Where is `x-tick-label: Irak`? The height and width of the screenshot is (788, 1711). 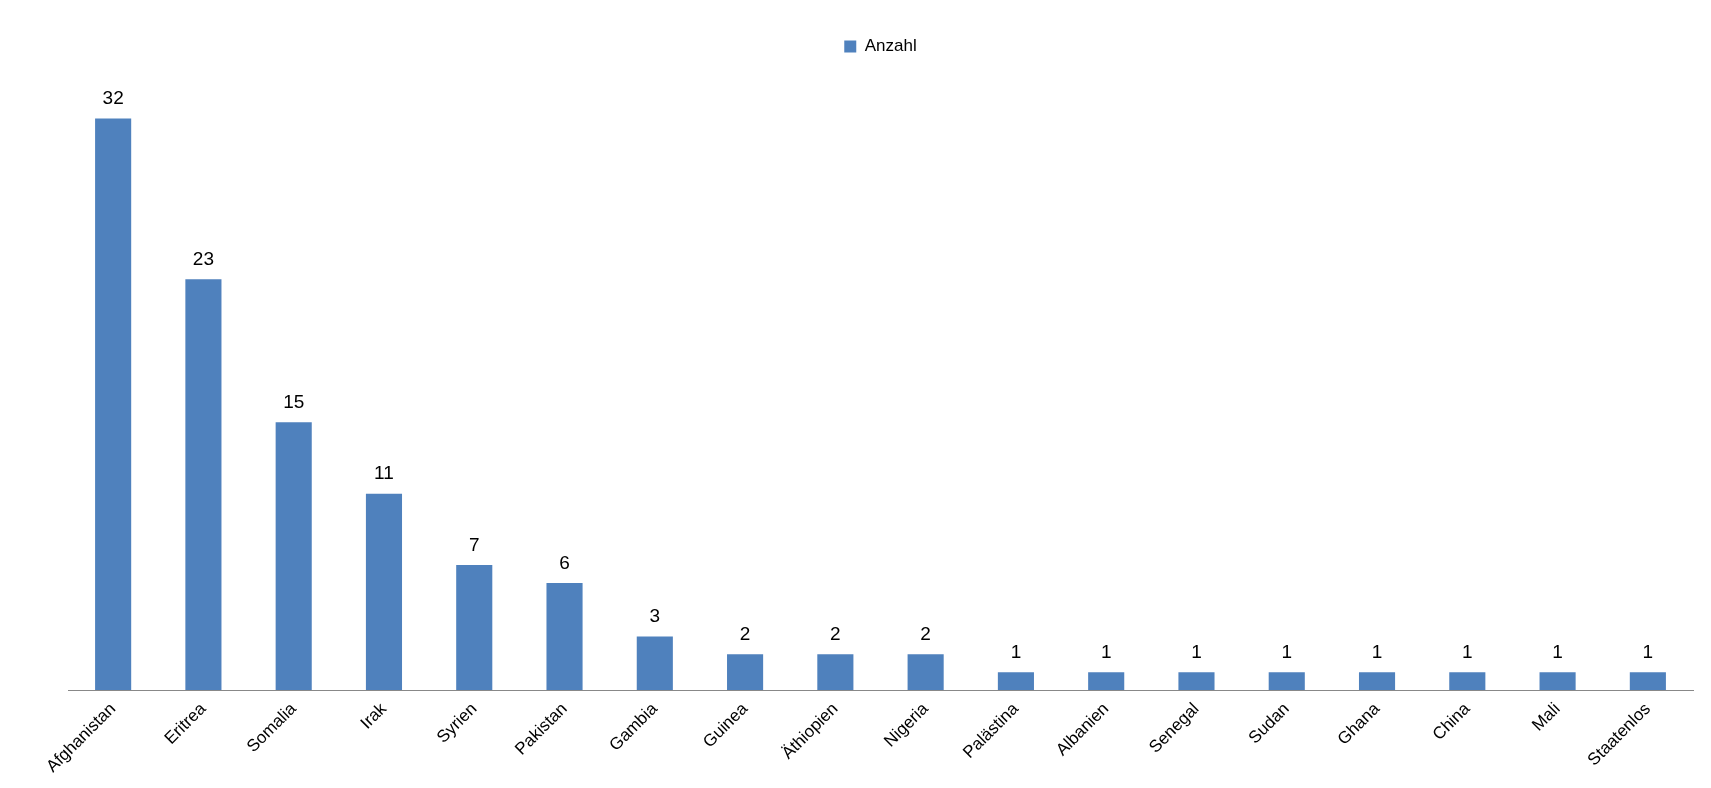 x-tick-label: Irak is located at coordinates (373, 715).